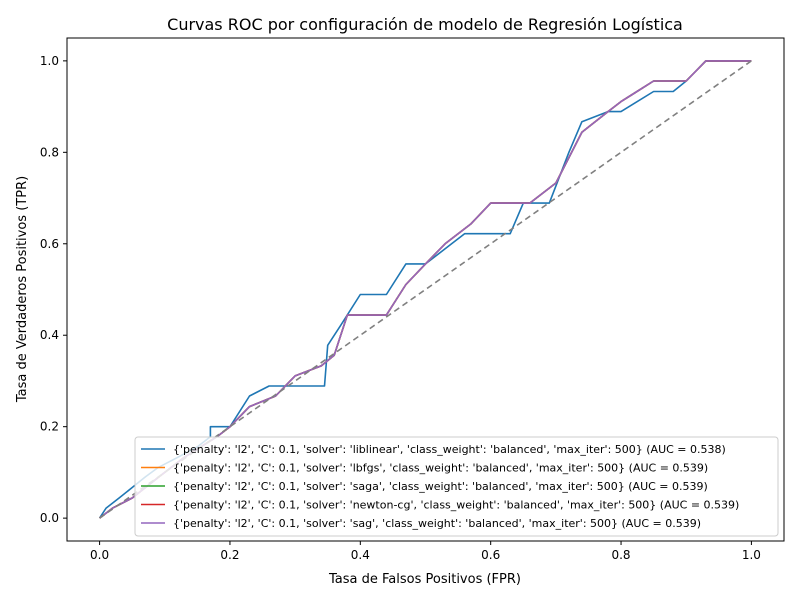  Describe the element at coordinates (229, 555) in the screenshot. I see `x-tick-label: 0.2` at that location.